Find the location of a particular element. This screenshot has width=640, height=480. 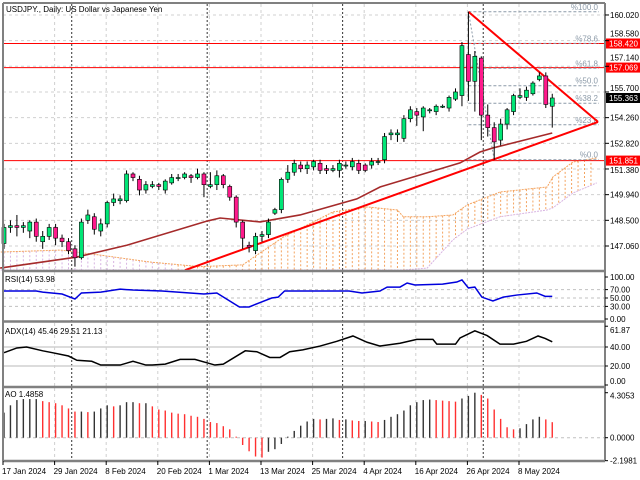

price-axis-label: 154.260 is located at coordinates (624, 118).